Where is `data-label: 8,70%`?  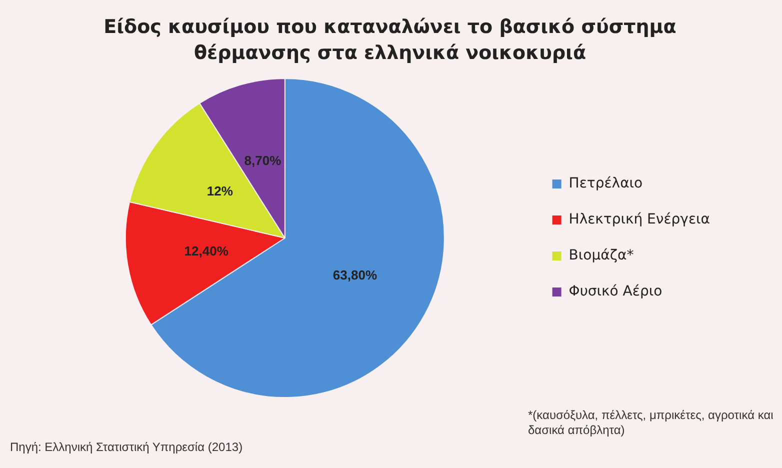 data-label: 8,70% is located at coordinates (263, 160).